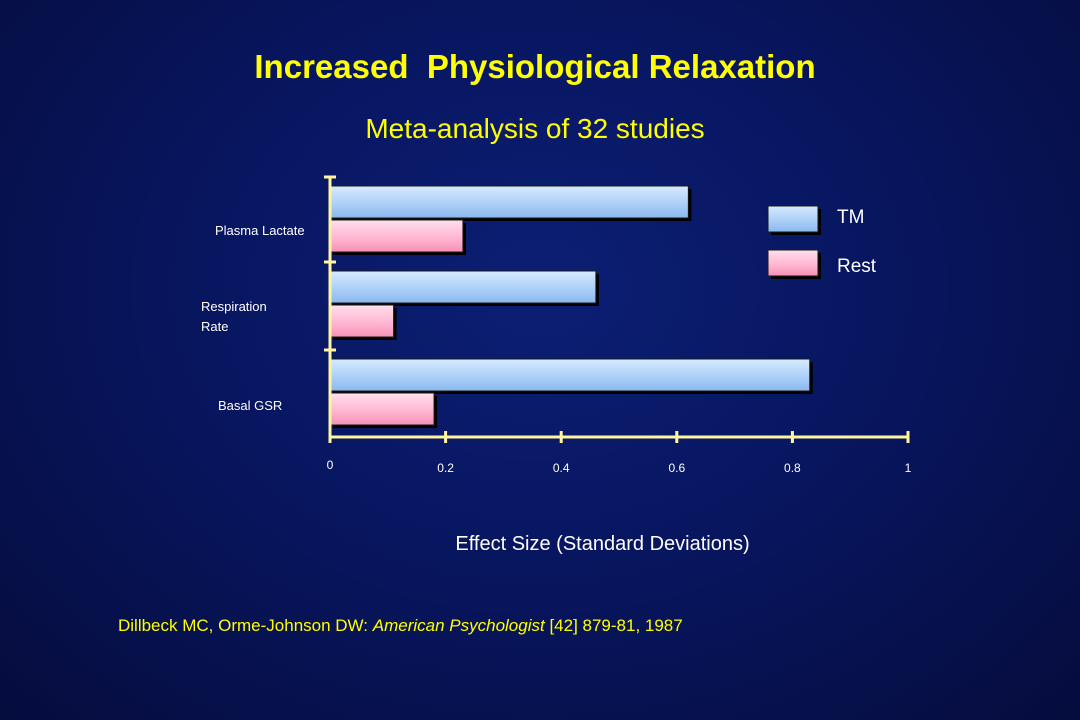  What do you see at coordinates (250, 405) in the screenshot?
I see `category-label-basal-gsr: Basal GSR` at bounding box center [250, 405].